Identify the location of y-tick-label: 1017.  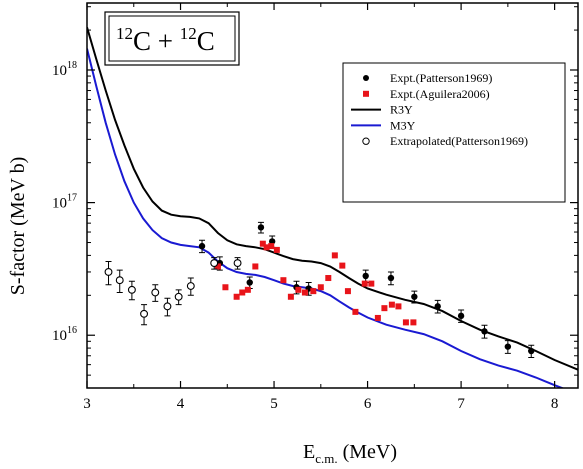
(64, 202).